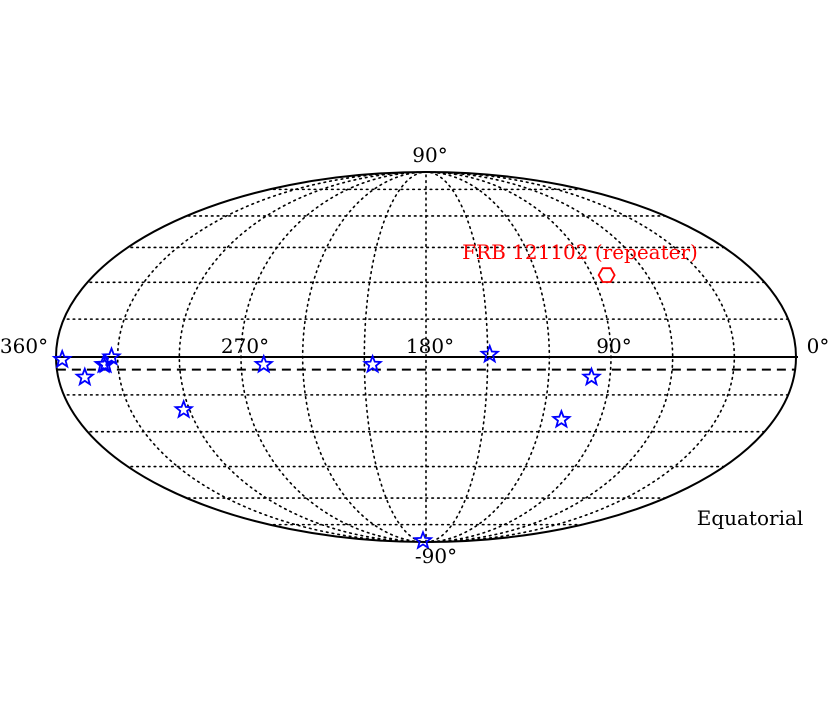 The width and height of the screenshot is (831, 717). Describe the element at coordinates (750, 518) in the screenshot. I see `frame-label: Equatorial` at that location.